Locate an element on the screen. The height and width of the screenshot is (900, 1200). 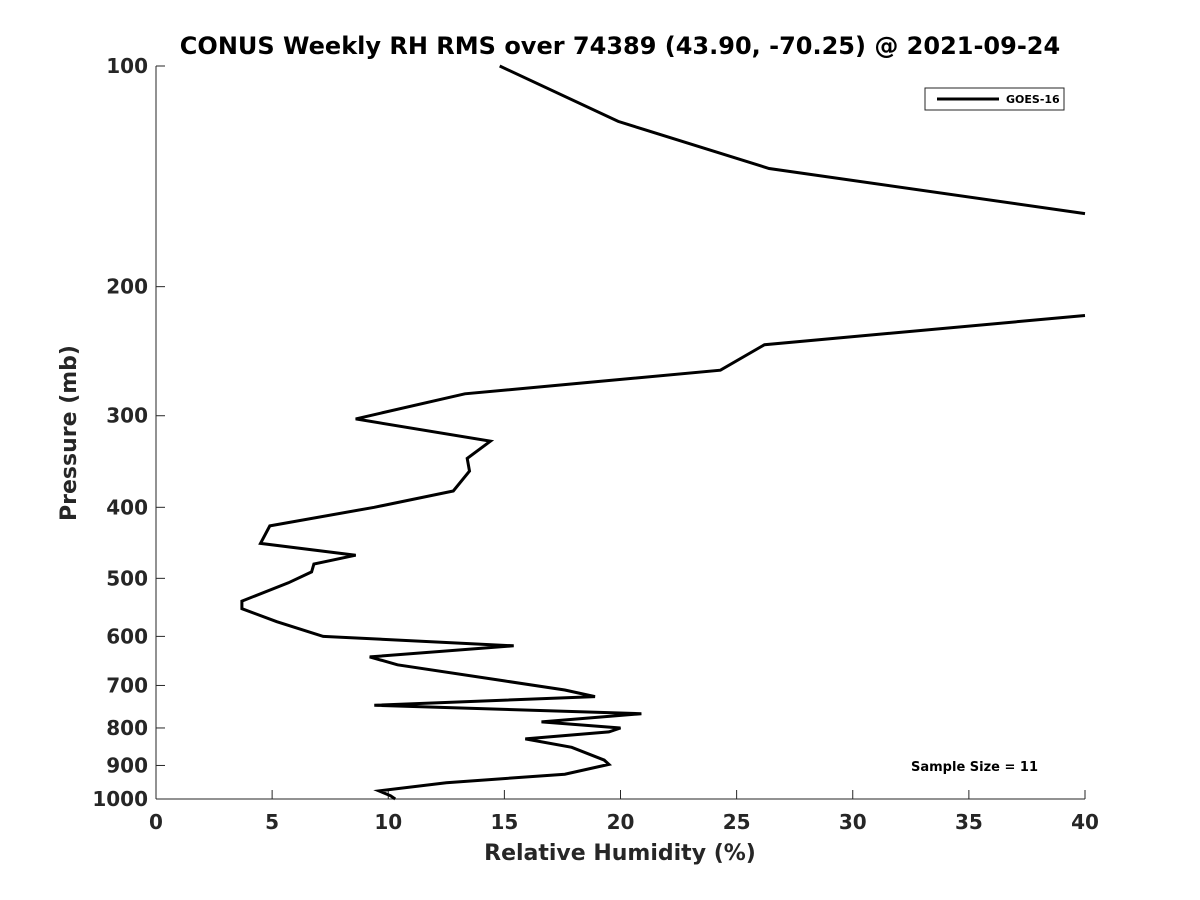
y-tick-label: 700 is located at coordinates (127, 685).